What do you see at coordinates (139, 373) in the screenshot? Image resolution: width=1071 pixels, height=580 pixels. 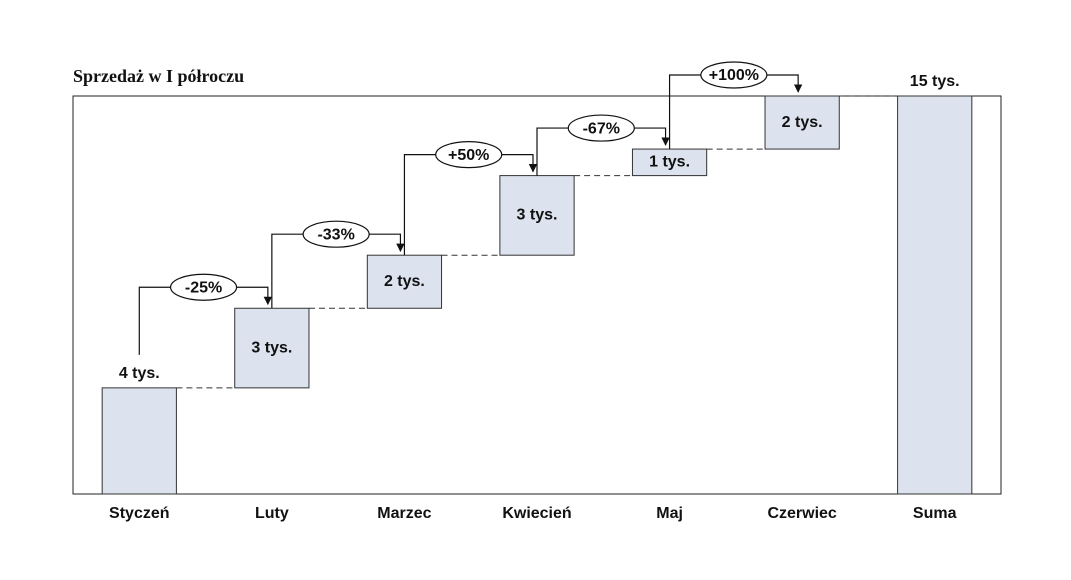 I see `value-label: 4 tys.` at bounding box center [139, 373].